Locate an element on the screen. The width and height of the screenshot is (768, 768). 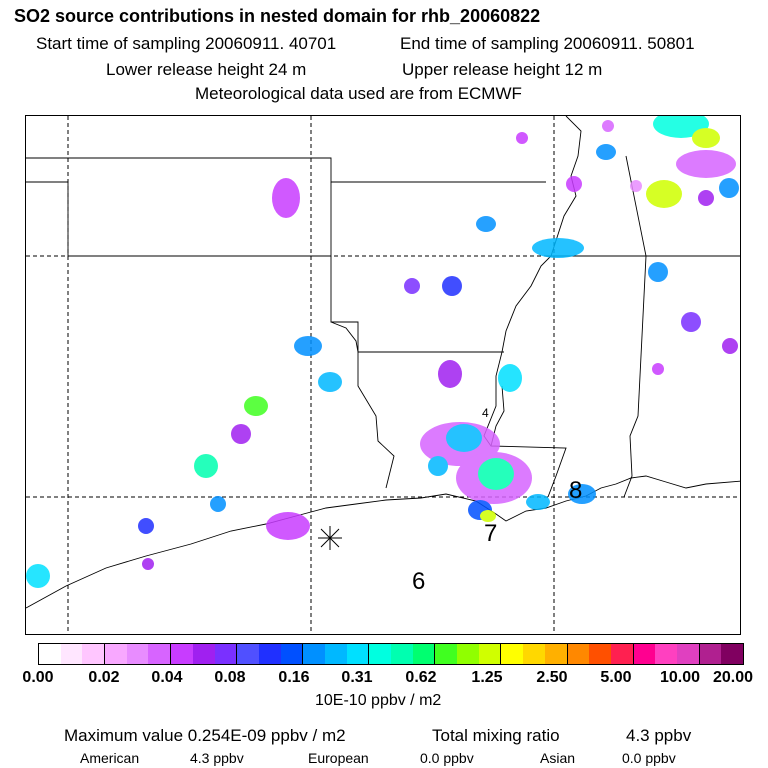
total-mixing-ratio-value: 4.3 ppbv is located at coordinates (659, 735).